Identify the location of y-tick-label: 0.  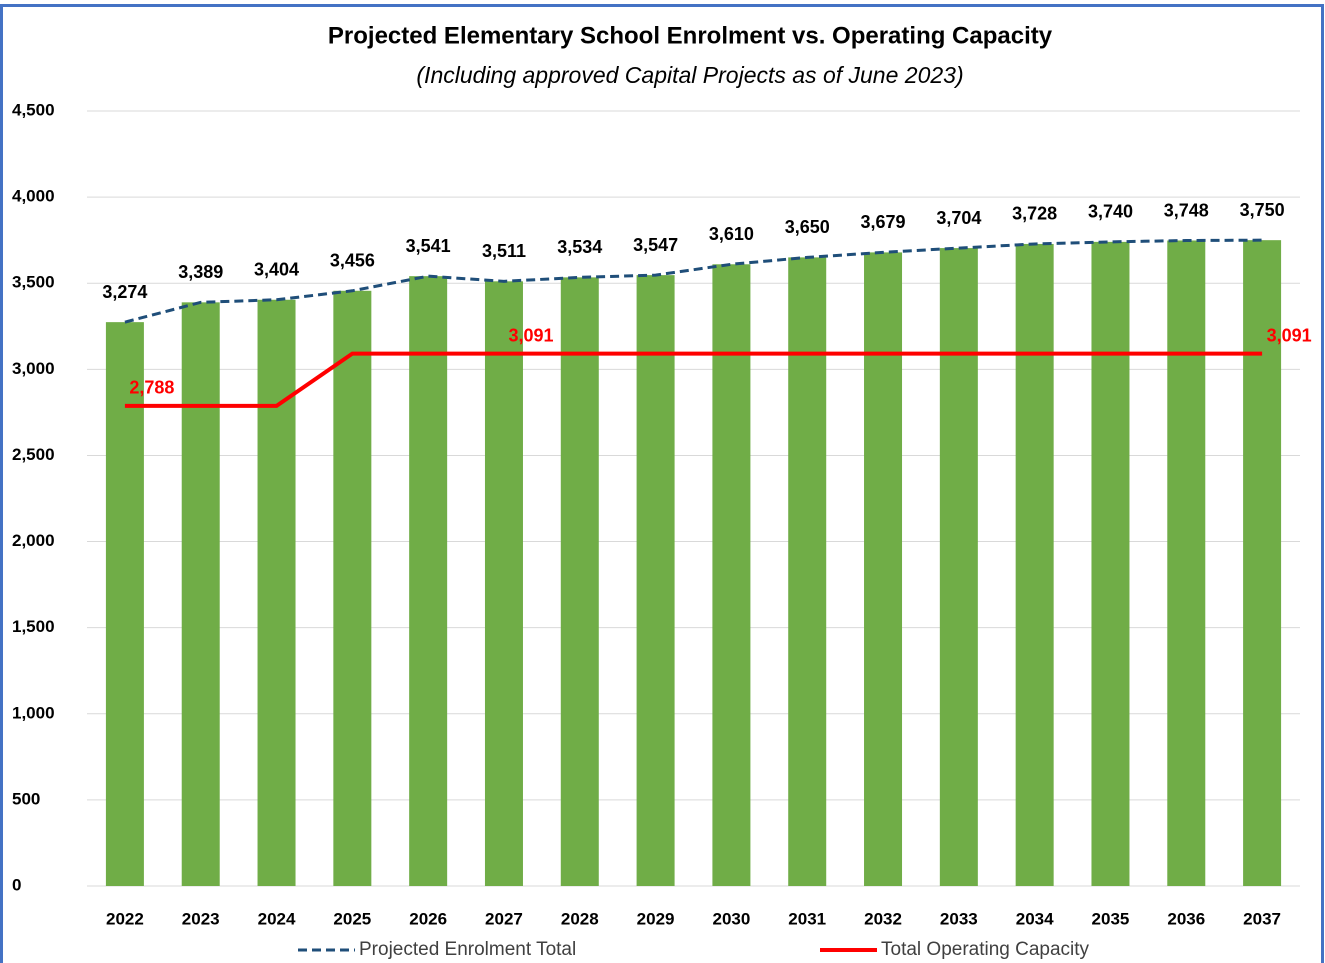
(16, 884).